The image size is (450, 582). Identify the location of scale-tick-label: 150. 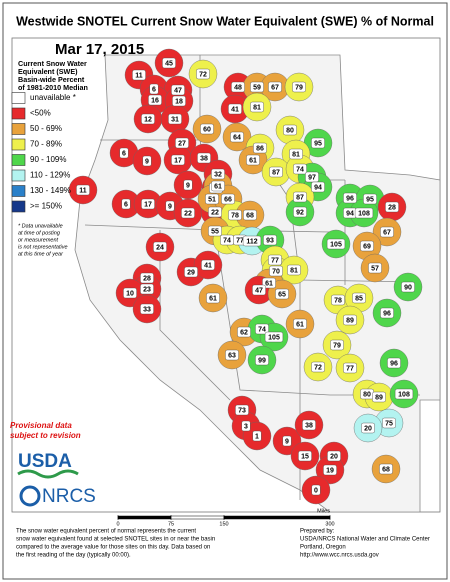
(223, 524).